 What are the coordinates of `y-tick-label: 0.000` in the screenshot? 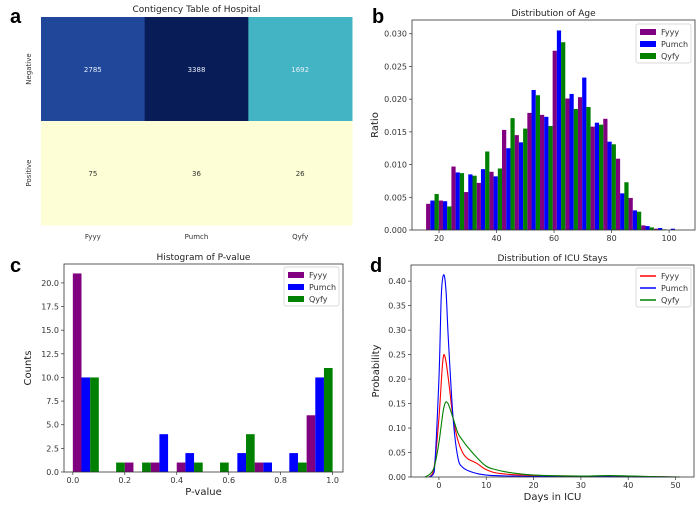 It's located at (395, 230).